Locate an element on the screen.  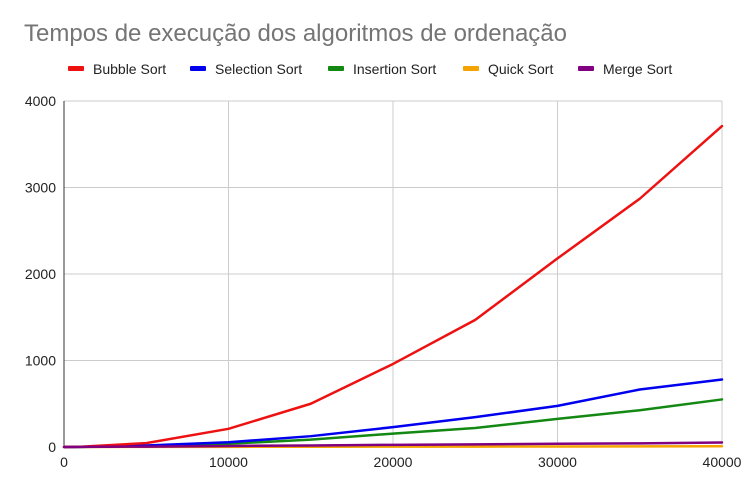
y-tick-label: 2000 is located at coordinates (40, 274).